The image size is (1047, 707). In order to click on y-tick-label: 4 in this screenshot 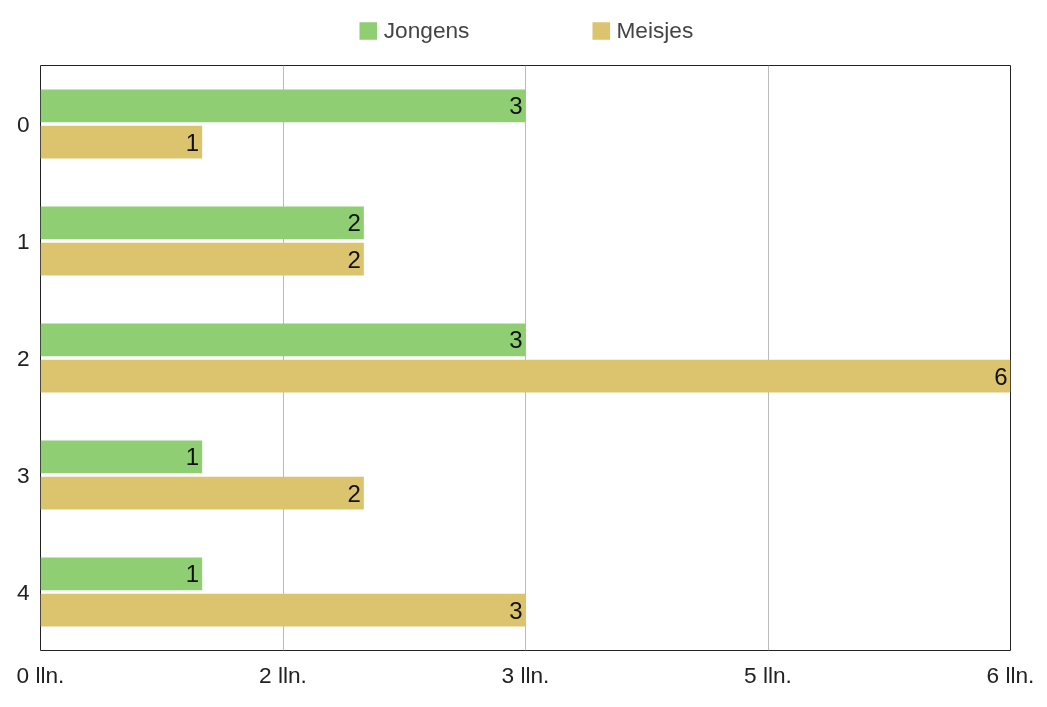, I will do `click(23, 591)`.